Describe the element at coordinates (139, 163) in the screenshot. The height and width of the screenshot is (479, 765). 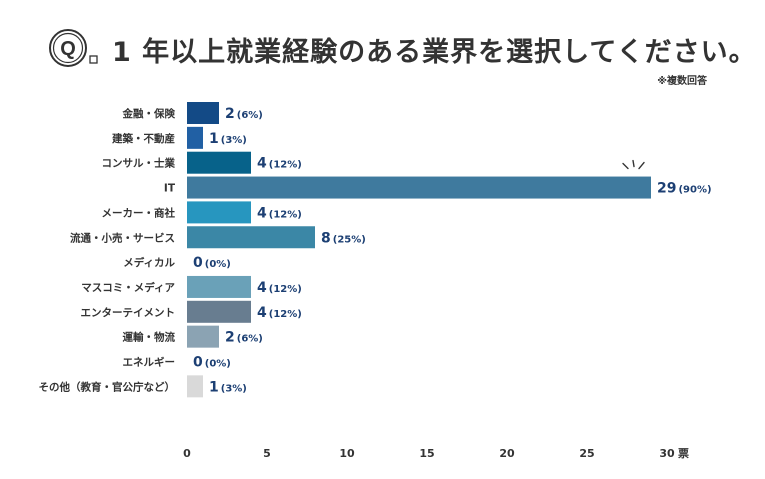
I see `category-label: コンサル・士業` at that location.